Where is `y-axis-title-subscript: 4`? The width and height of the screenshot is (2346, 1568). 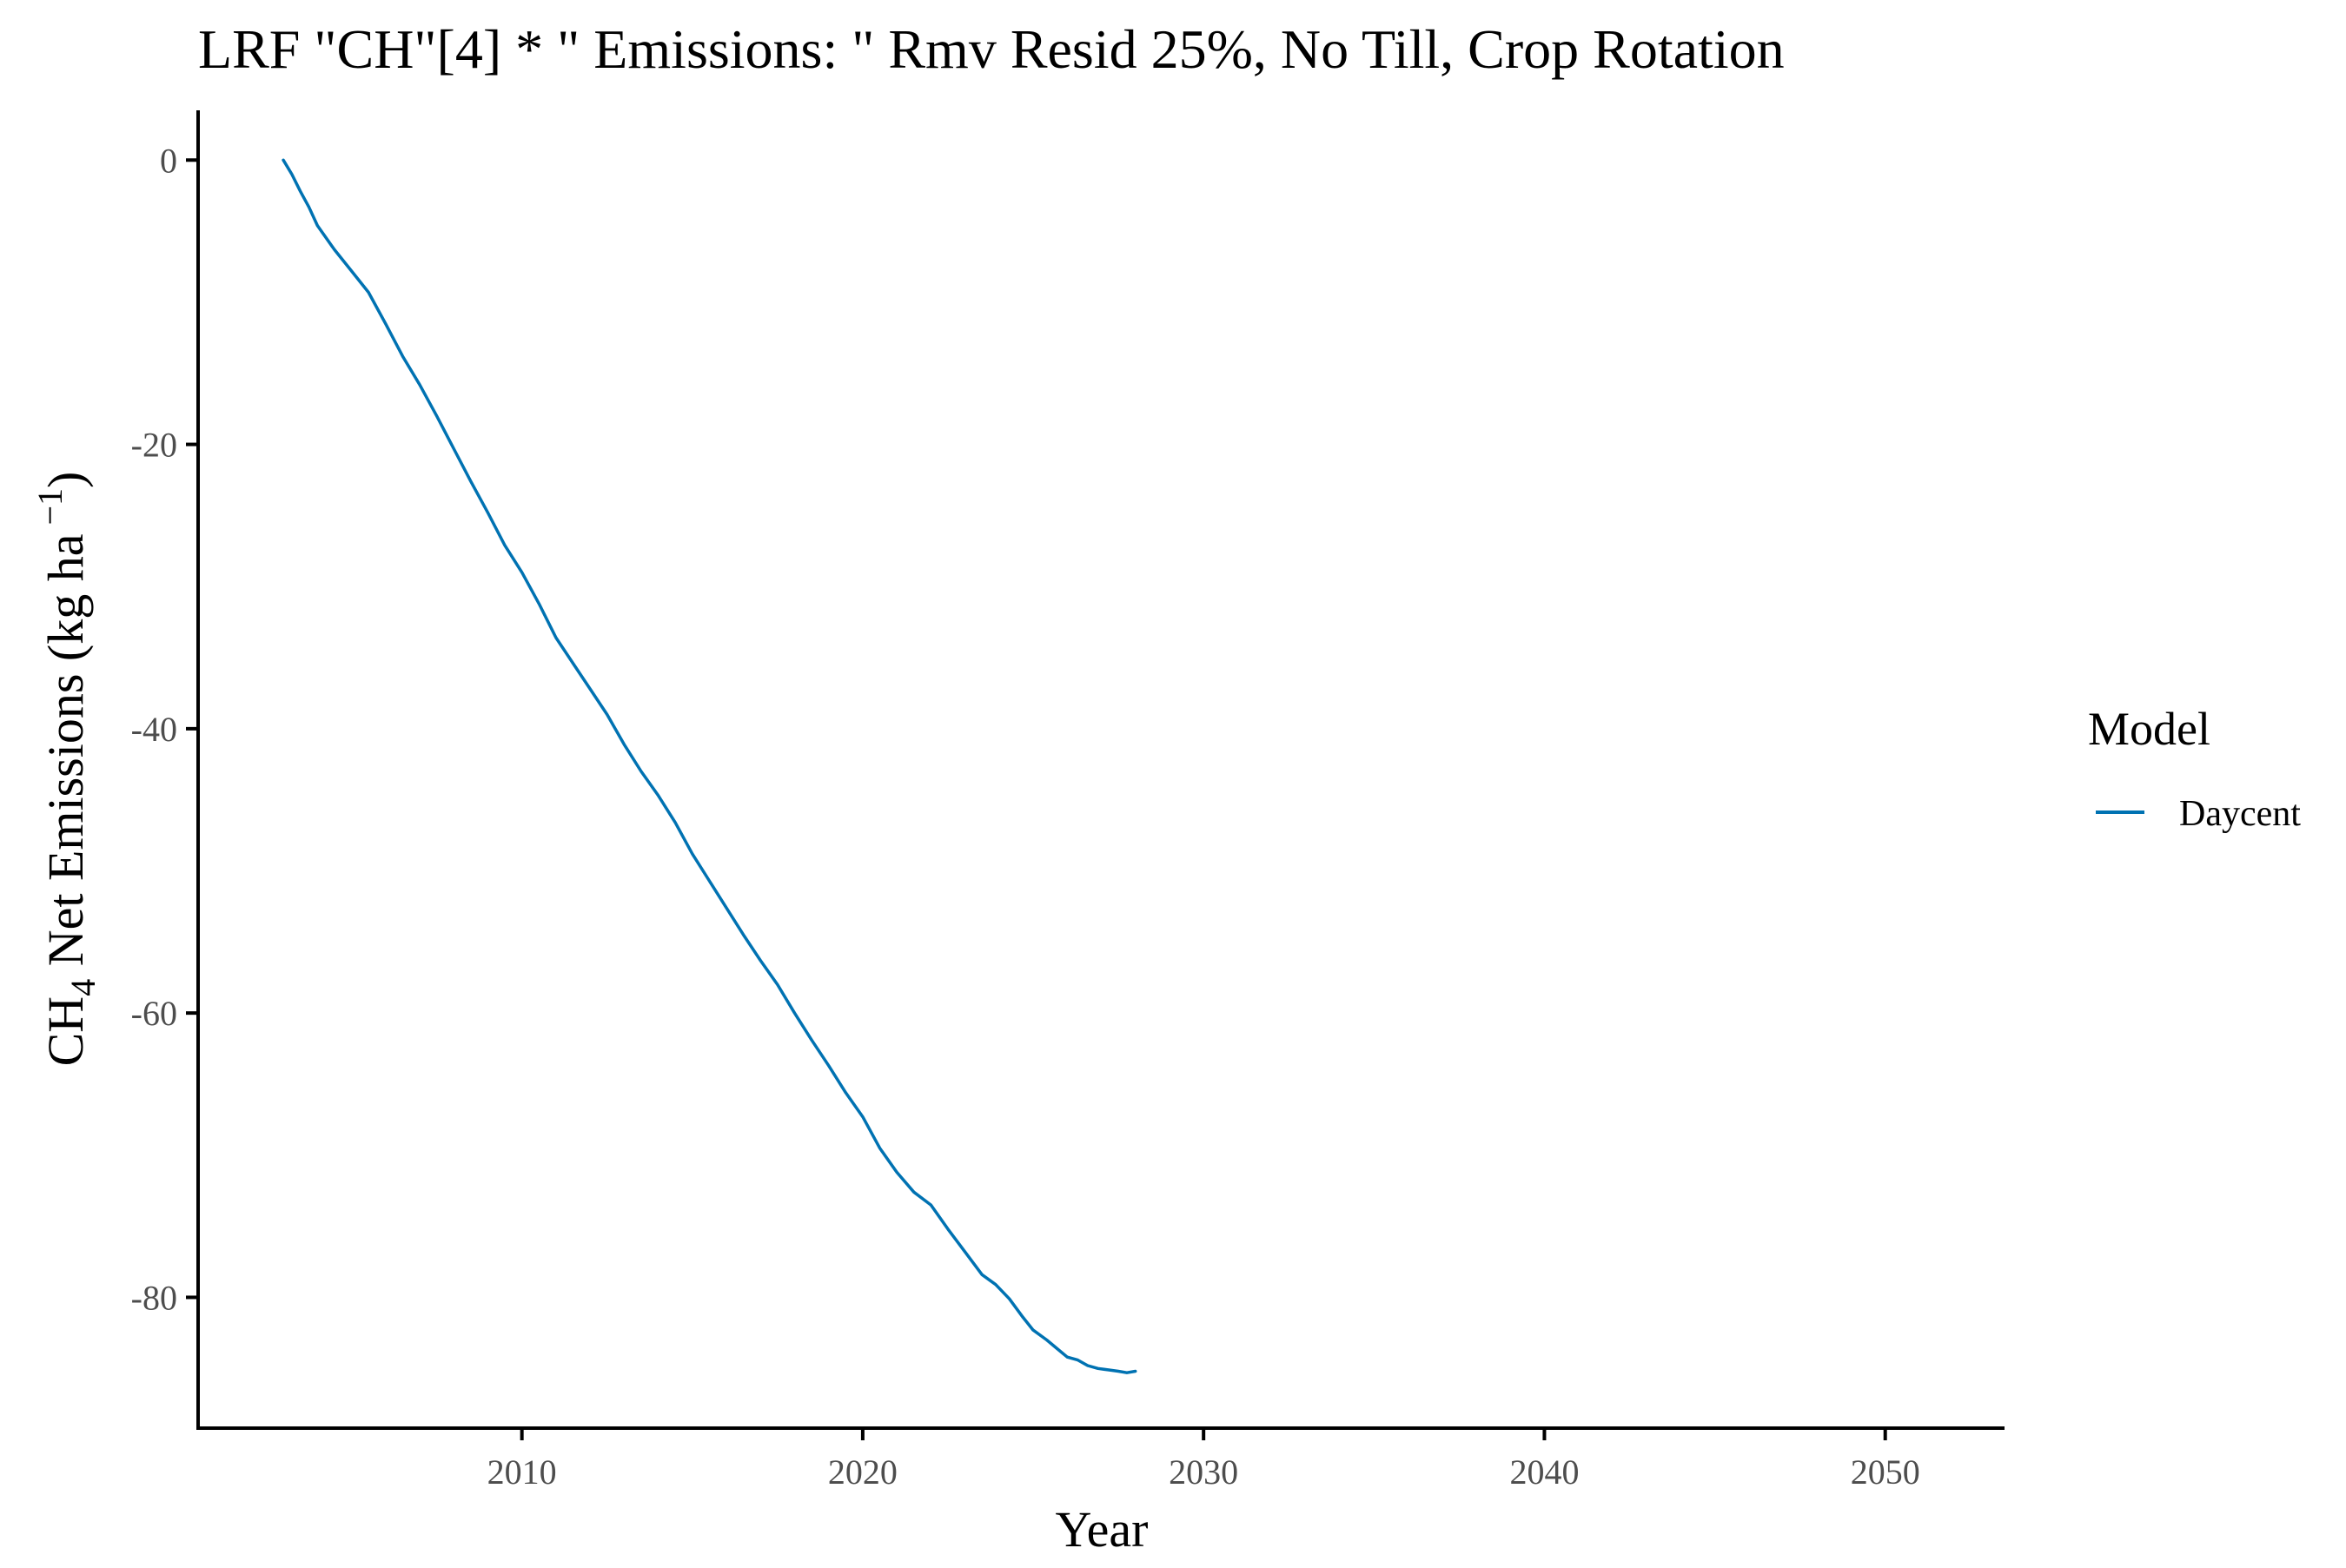
y-axis-title-subscript: 4 is located at coordinates (83, 987).